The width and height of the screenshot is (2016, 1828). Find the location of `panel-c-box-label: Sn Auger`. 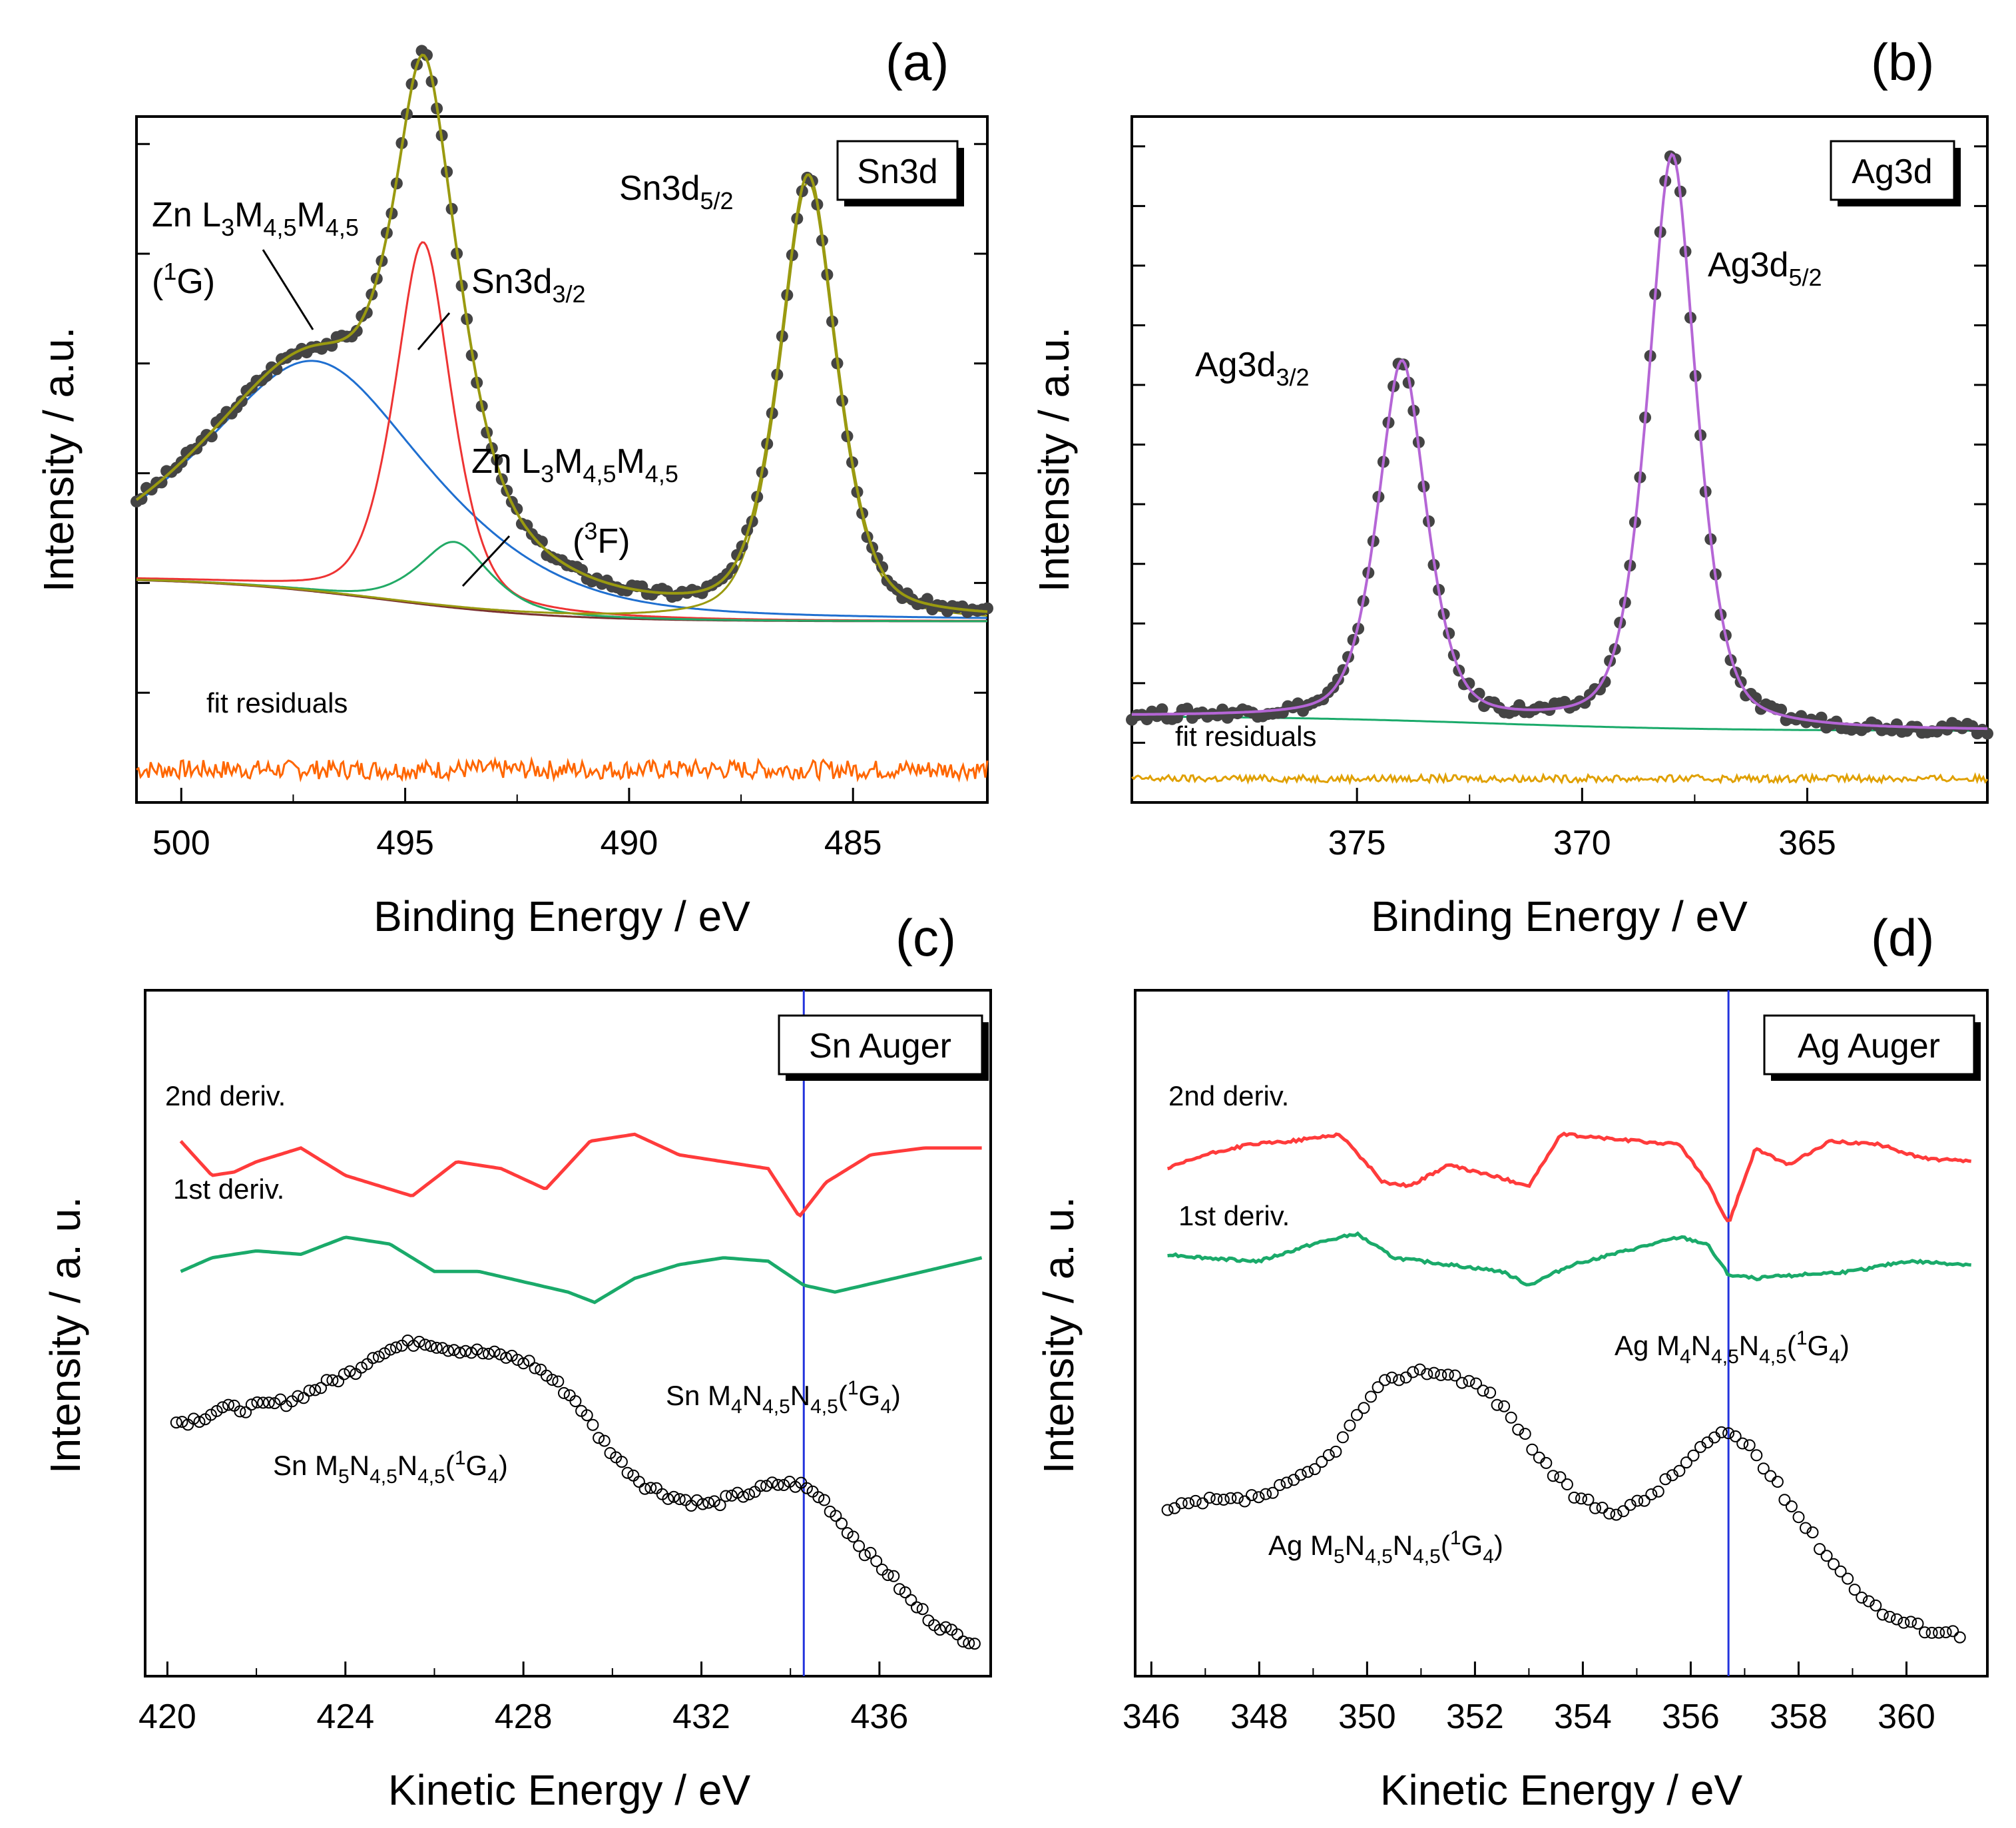

panel-c-box-label: Sn Auger is located at coordinates (883, 1047).